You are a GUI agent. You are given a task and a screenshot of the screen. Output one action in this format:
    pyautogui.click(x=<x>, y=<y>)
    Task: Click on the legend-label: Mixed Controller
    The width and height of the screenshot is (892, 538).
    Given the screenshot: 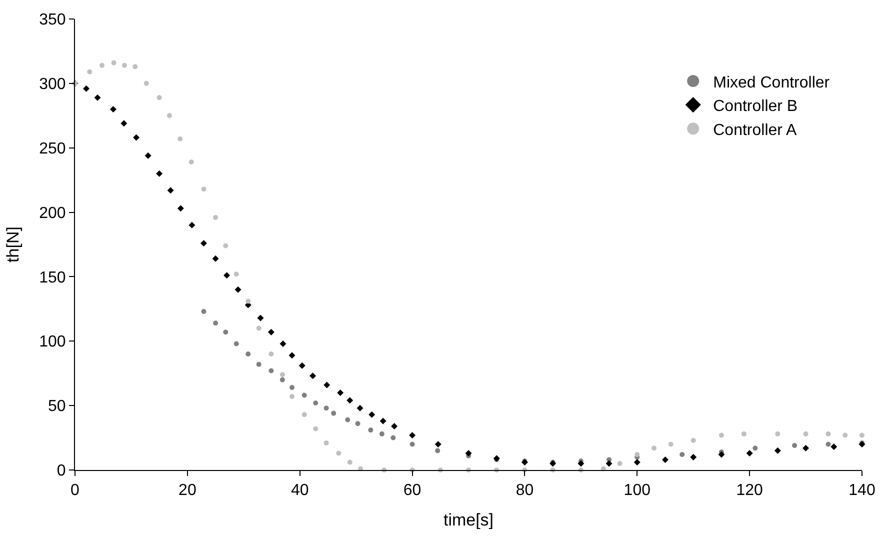 What is the action you would take?
    pyautogui.click(x=771, y=83)
    